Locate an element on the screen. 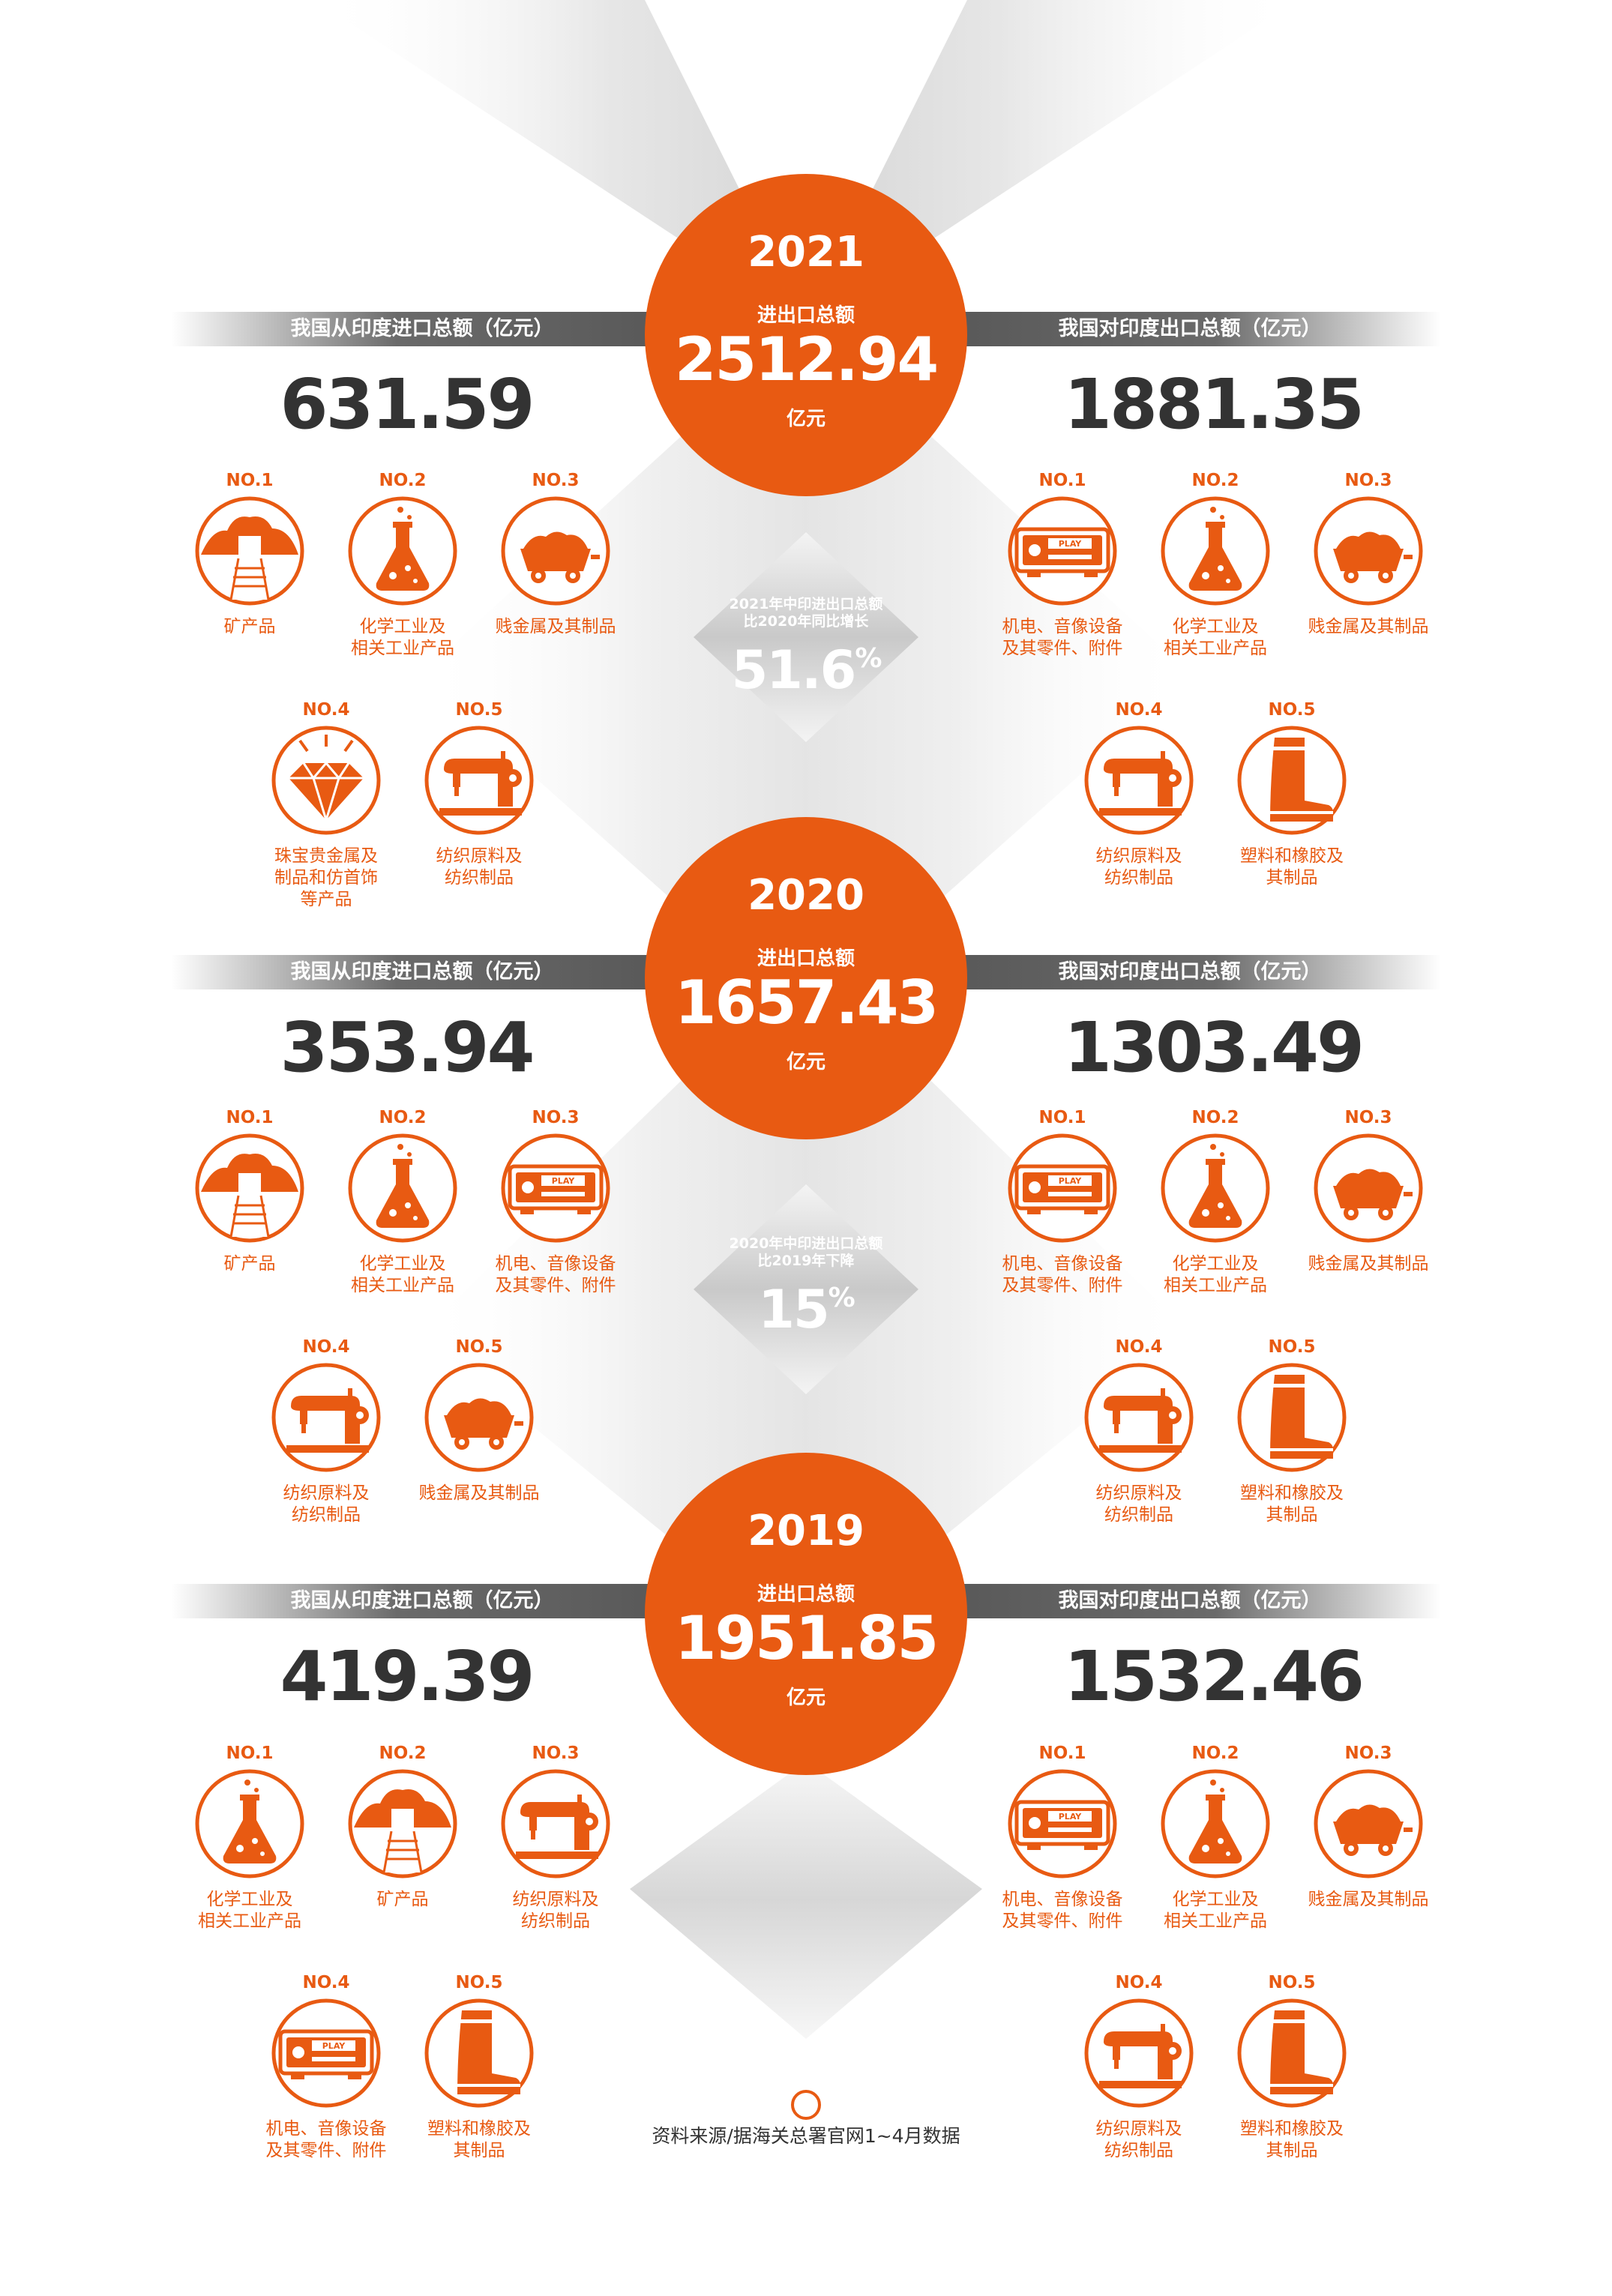 Image resolution: width=1612 pixels, height=2296 pixels. import-product-item: NO.4 珠宝贵金属及 制品和仿首饰 等产品 is located at coordinates (326, 805).